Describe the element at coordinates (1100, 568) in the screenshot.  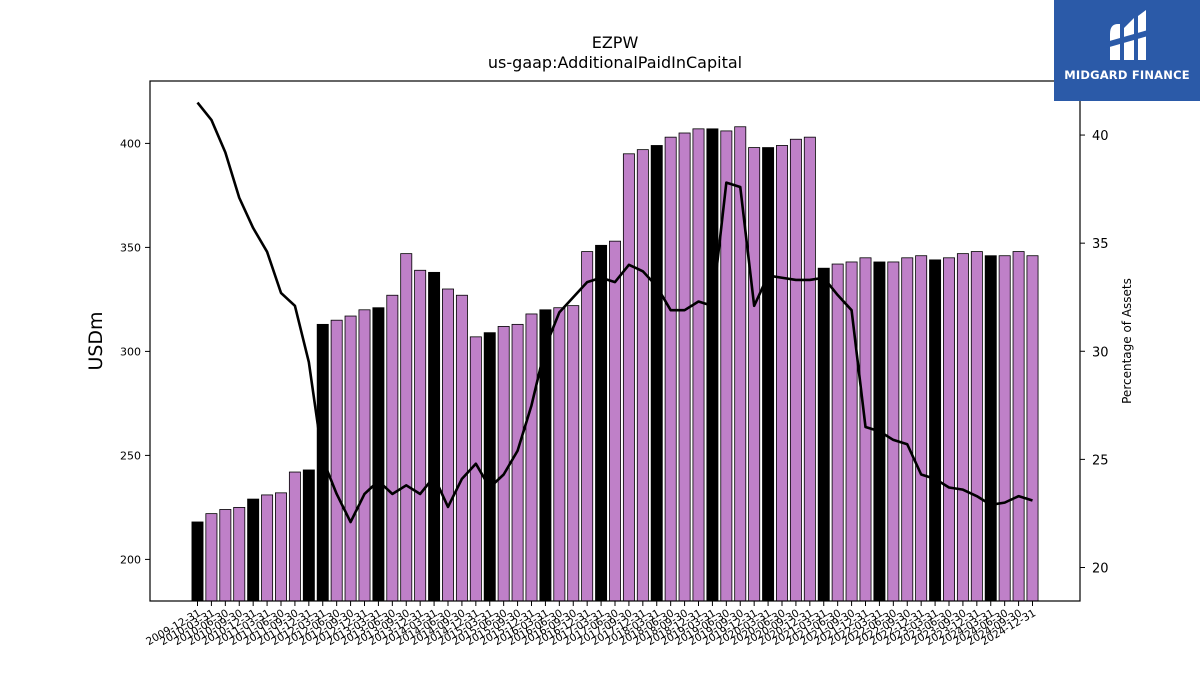
I see `y2-tick-label: 20` at that location.